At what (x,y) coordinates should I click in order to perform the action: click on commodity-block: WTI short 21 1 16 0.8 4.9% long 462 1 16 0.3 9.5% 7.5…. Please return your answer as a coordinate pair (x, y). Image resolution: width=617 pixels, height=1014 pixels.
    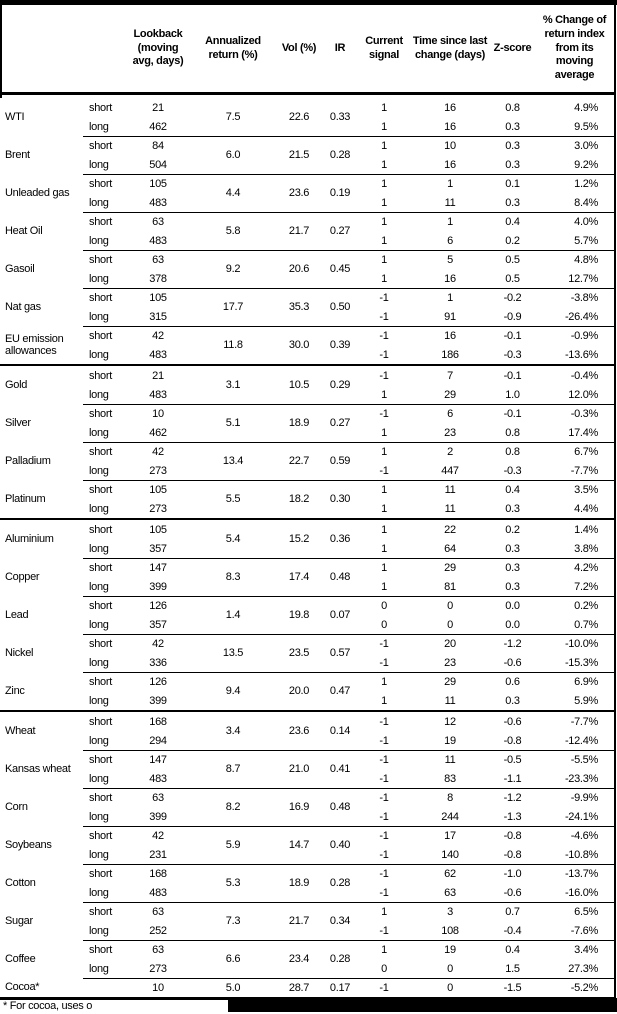
    Looking at the image, I should click on (307, 117).